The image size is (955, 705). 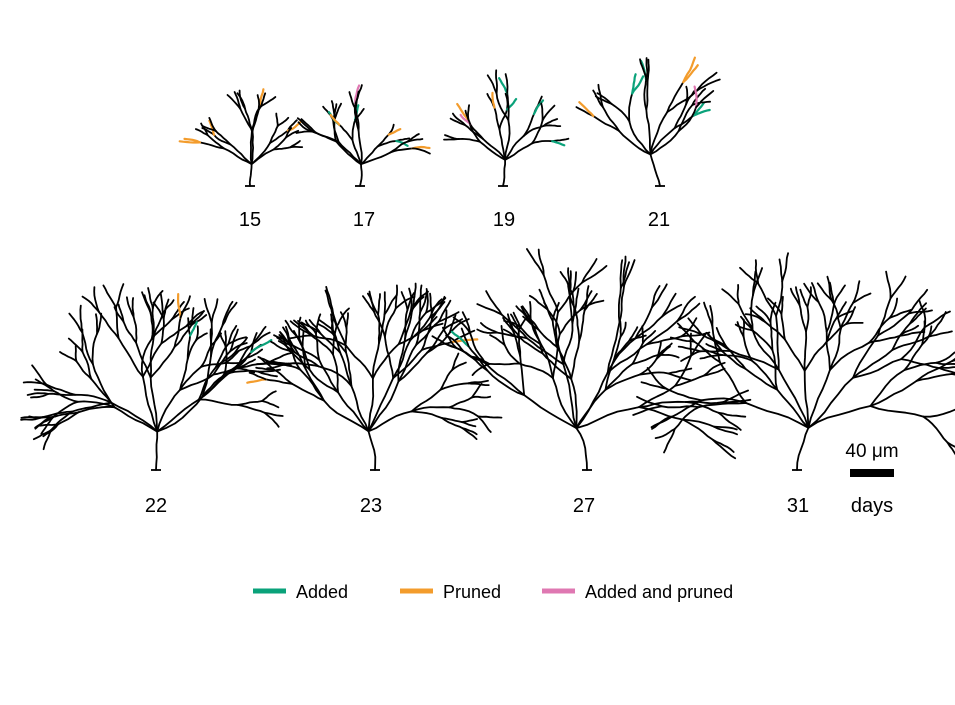 I want to click on dendrite-branch-pruned, so click(x=179, y=306).